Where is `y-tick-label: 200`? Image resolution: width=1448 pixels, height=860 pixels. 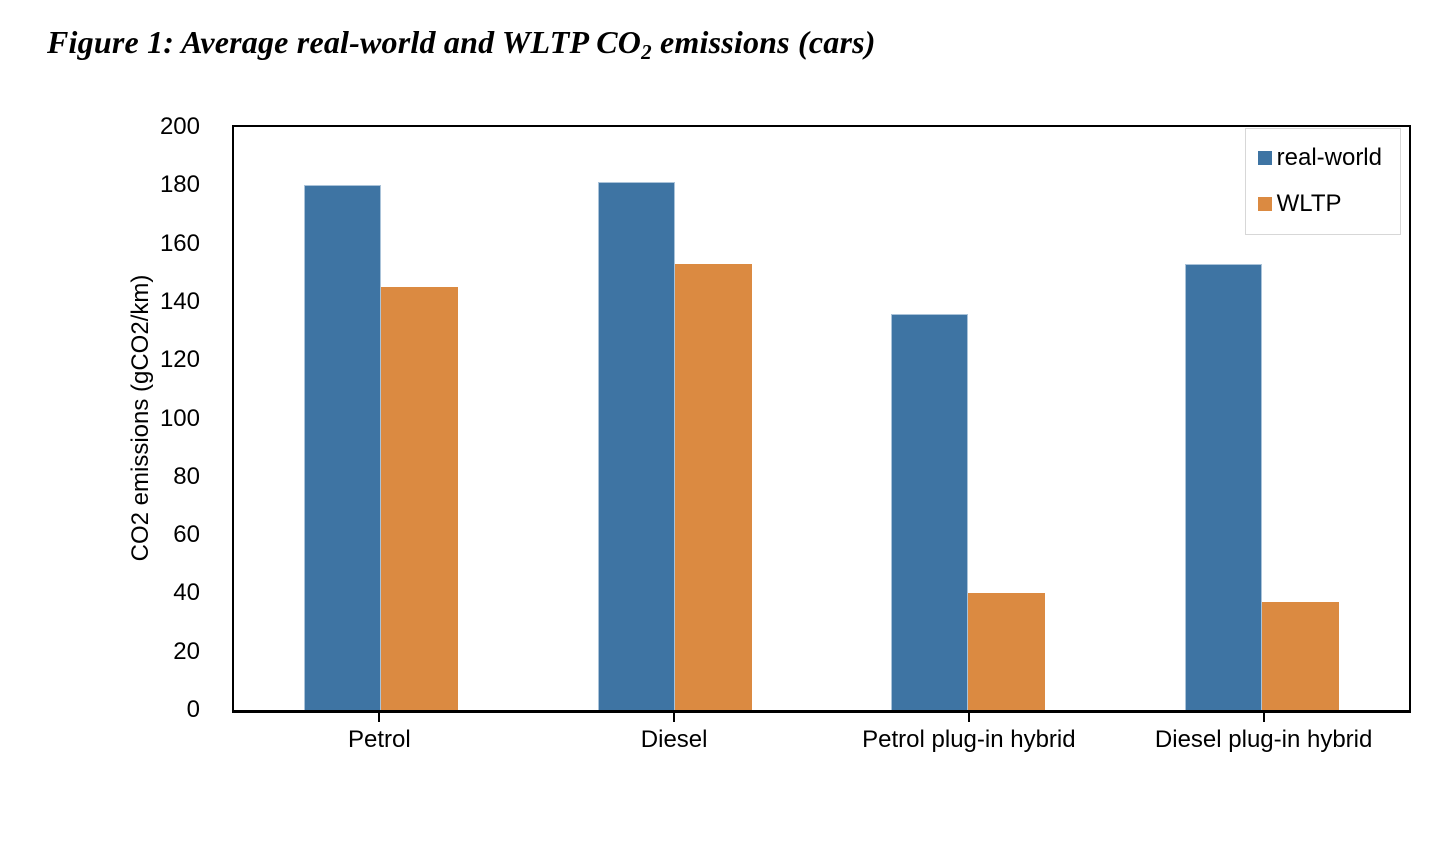
y-tick-label: 200 is located at coordinates (179, 126).